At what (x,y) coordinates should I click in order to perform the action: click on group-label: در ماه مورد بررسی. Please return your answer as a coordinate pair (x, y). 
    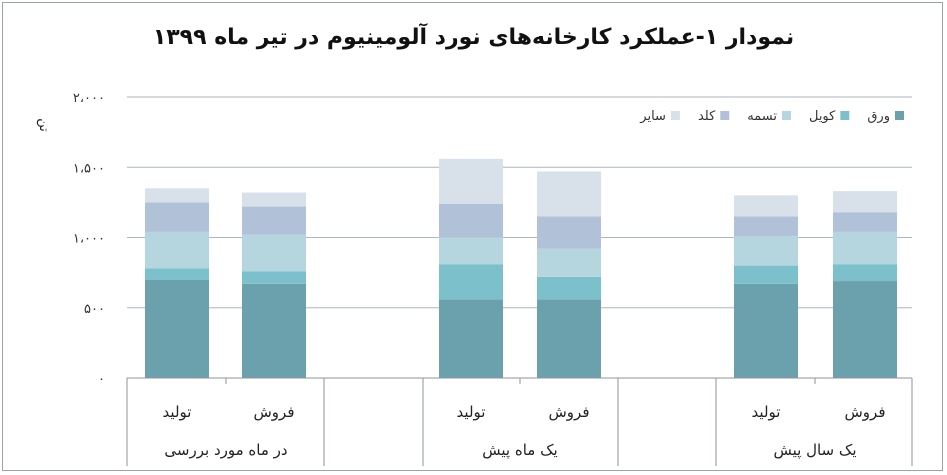
    Looking at the image, I should click on (225, 450).